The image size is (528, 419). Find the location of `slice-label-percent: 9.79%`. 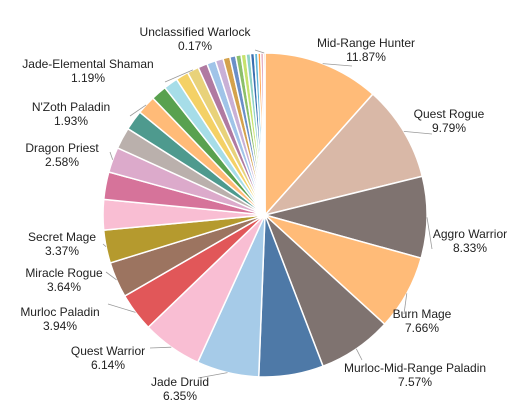

slice-label-percent: 9.79% is located at coordinates (449, 128).